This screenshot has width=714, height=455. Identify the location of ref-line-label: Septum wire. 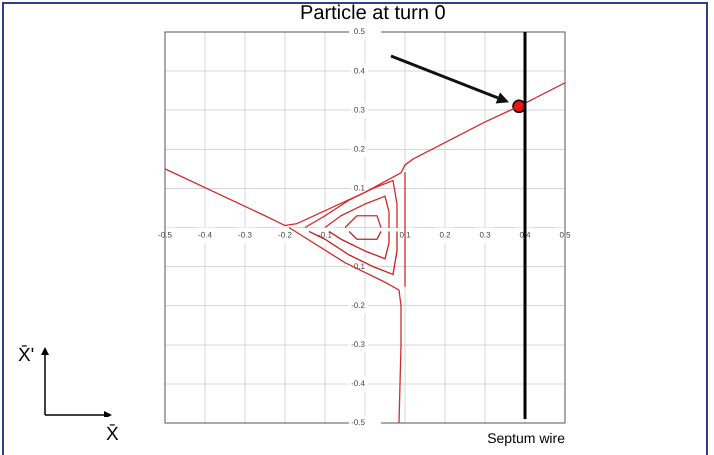
(526, 438).